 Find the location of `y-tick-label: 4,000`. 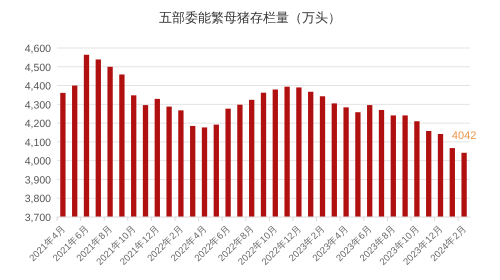

y-tick-label: 4,000 is located at coordinates (38, 162).